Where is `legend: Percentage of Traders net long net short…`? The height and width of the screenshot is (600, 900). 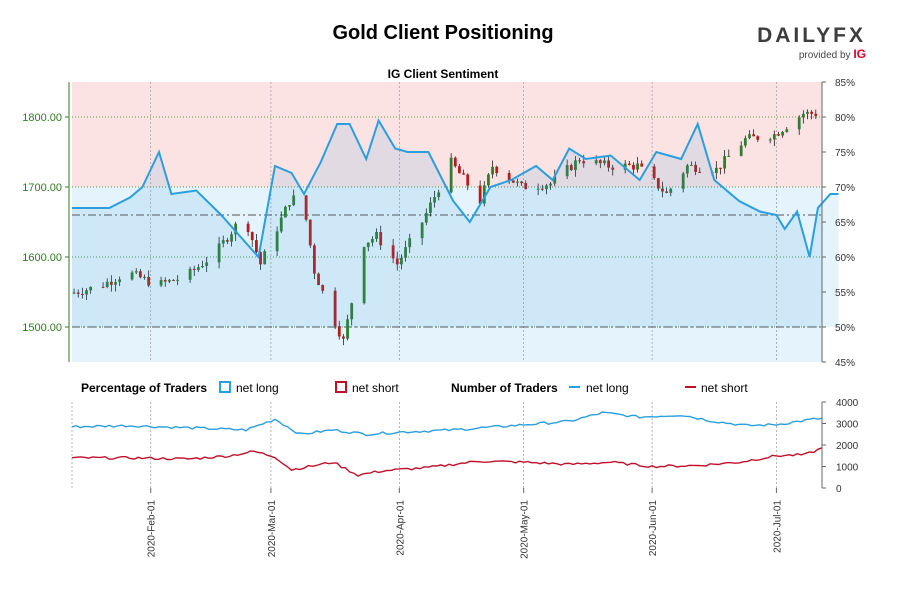 legend: Percentage of Traders net long net short… is located at coordinates (414, 388).